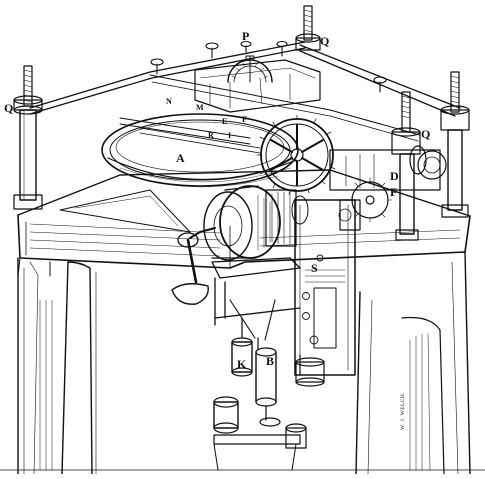  I want to click on hand-crank, so click(193, 266).